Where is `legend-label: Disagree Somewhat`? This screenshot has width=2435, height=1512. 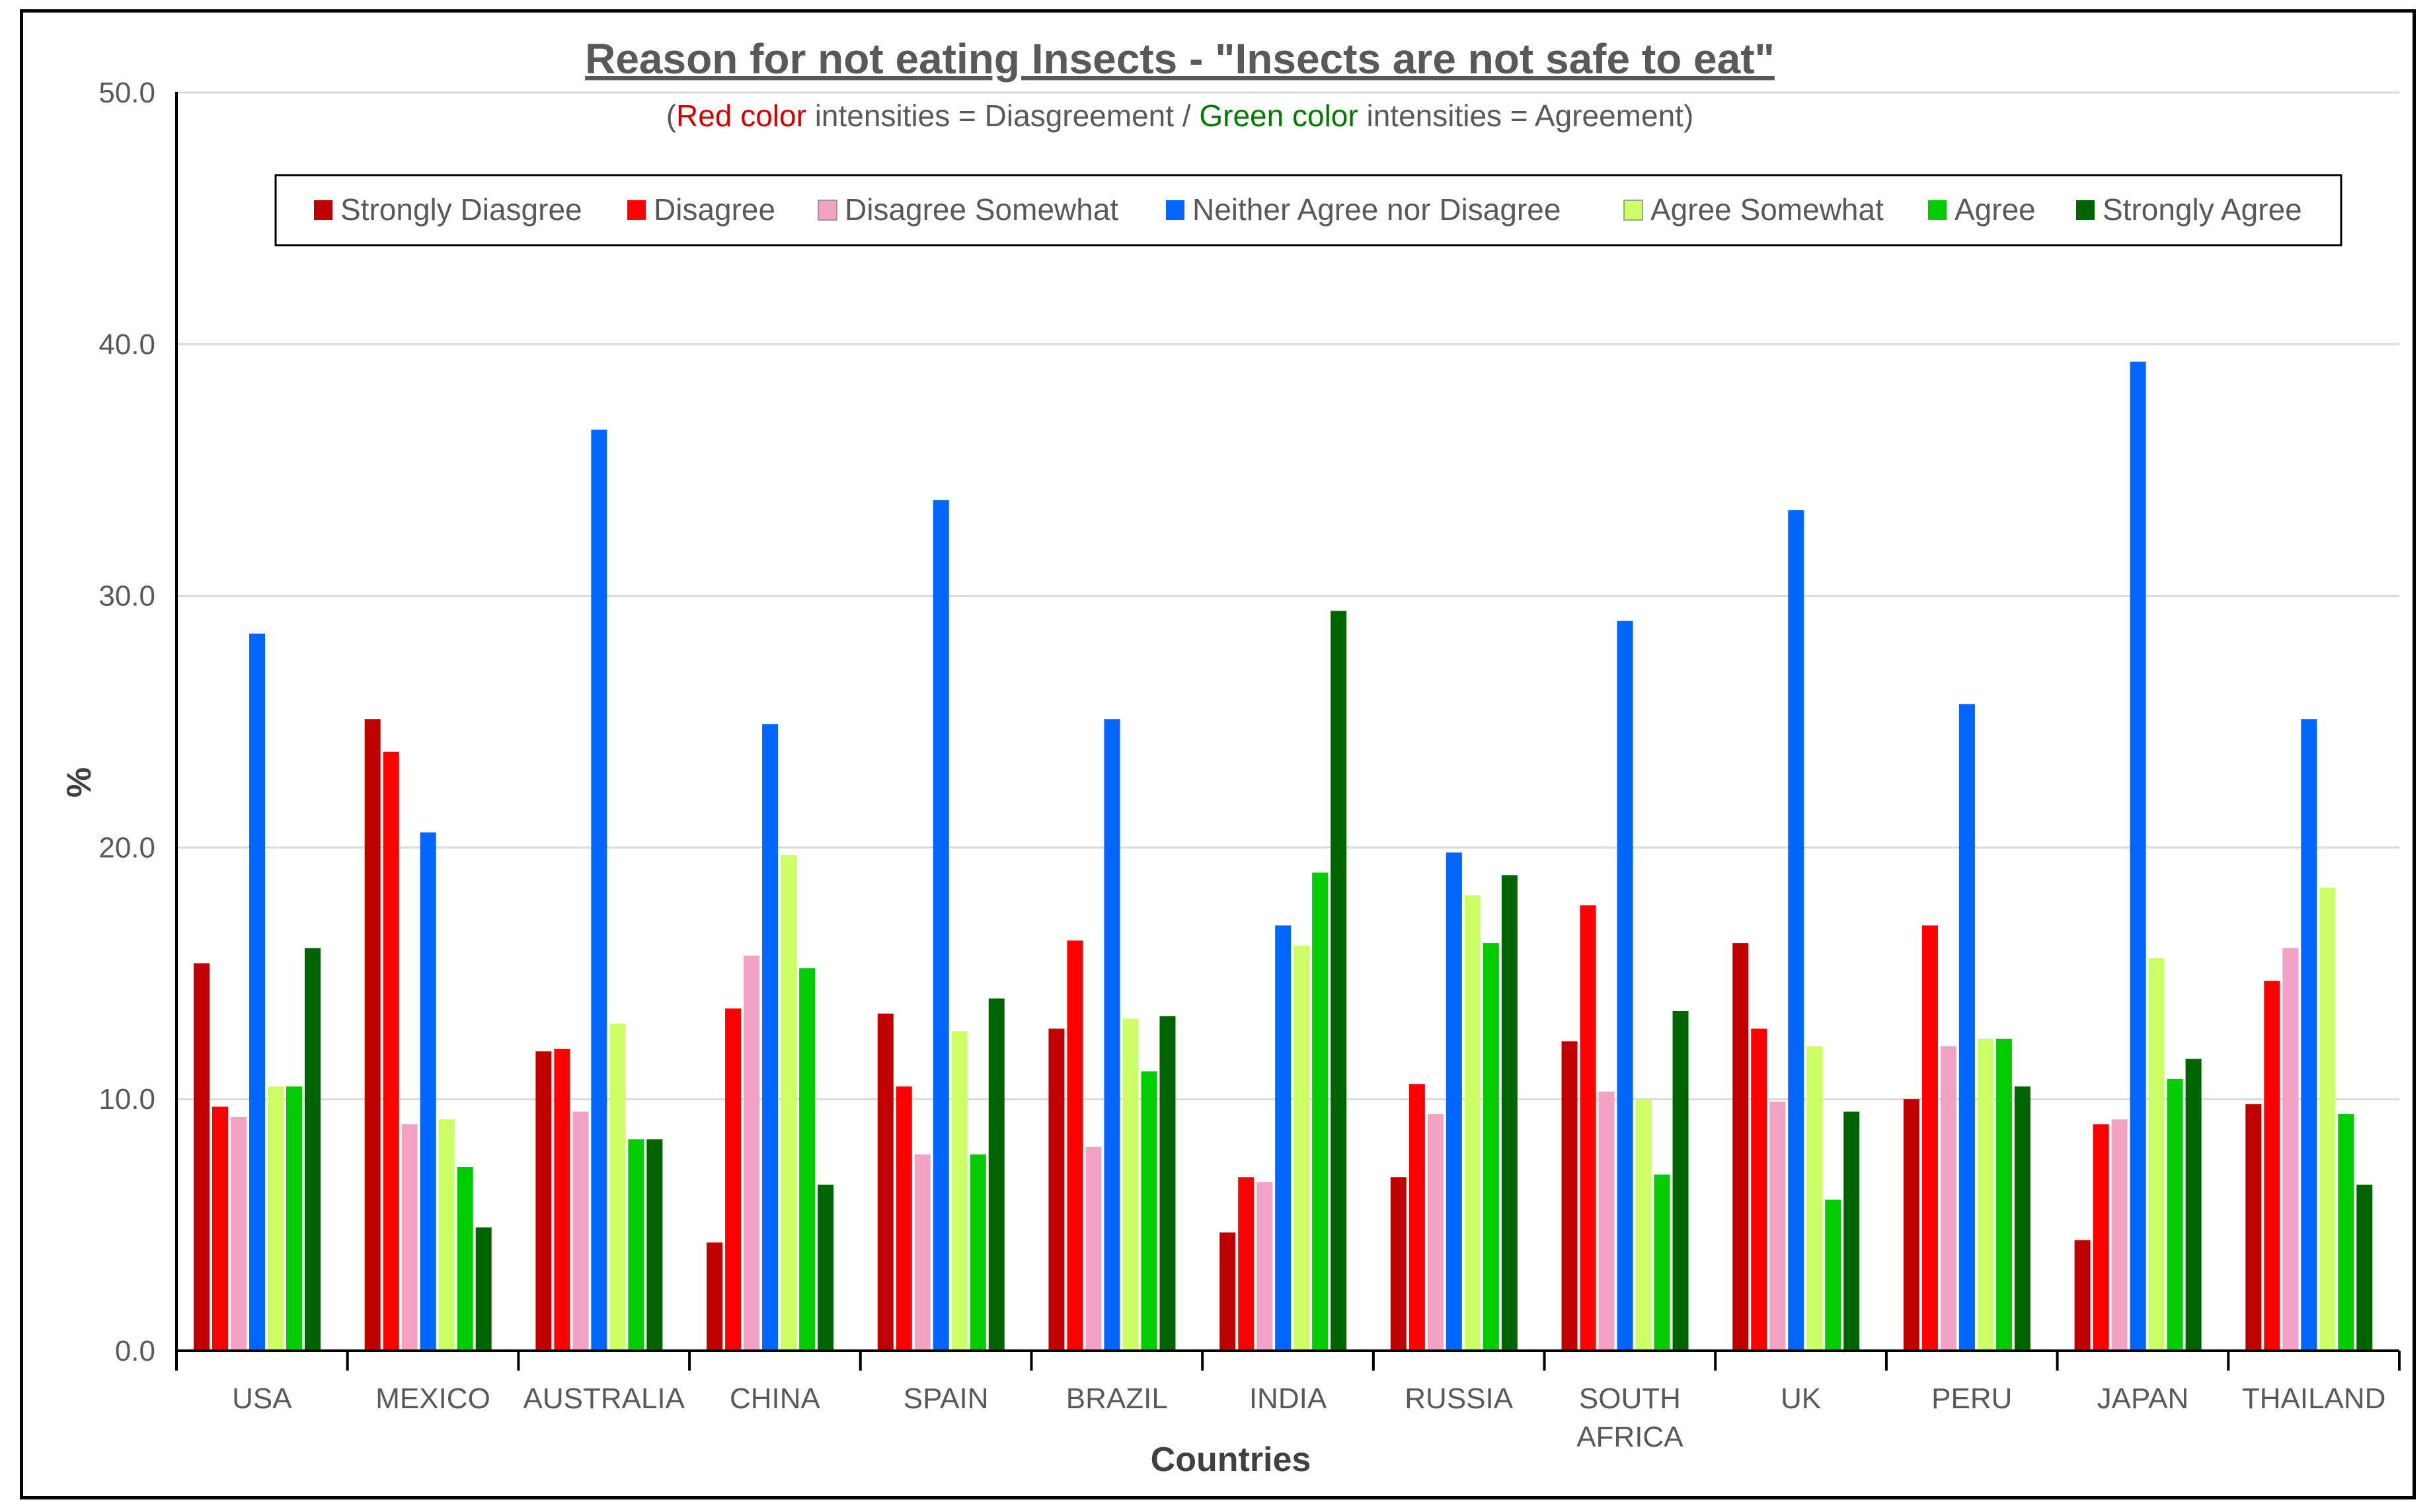 legend-label: Disagree Somewhat is located at coordinates (981, 210).